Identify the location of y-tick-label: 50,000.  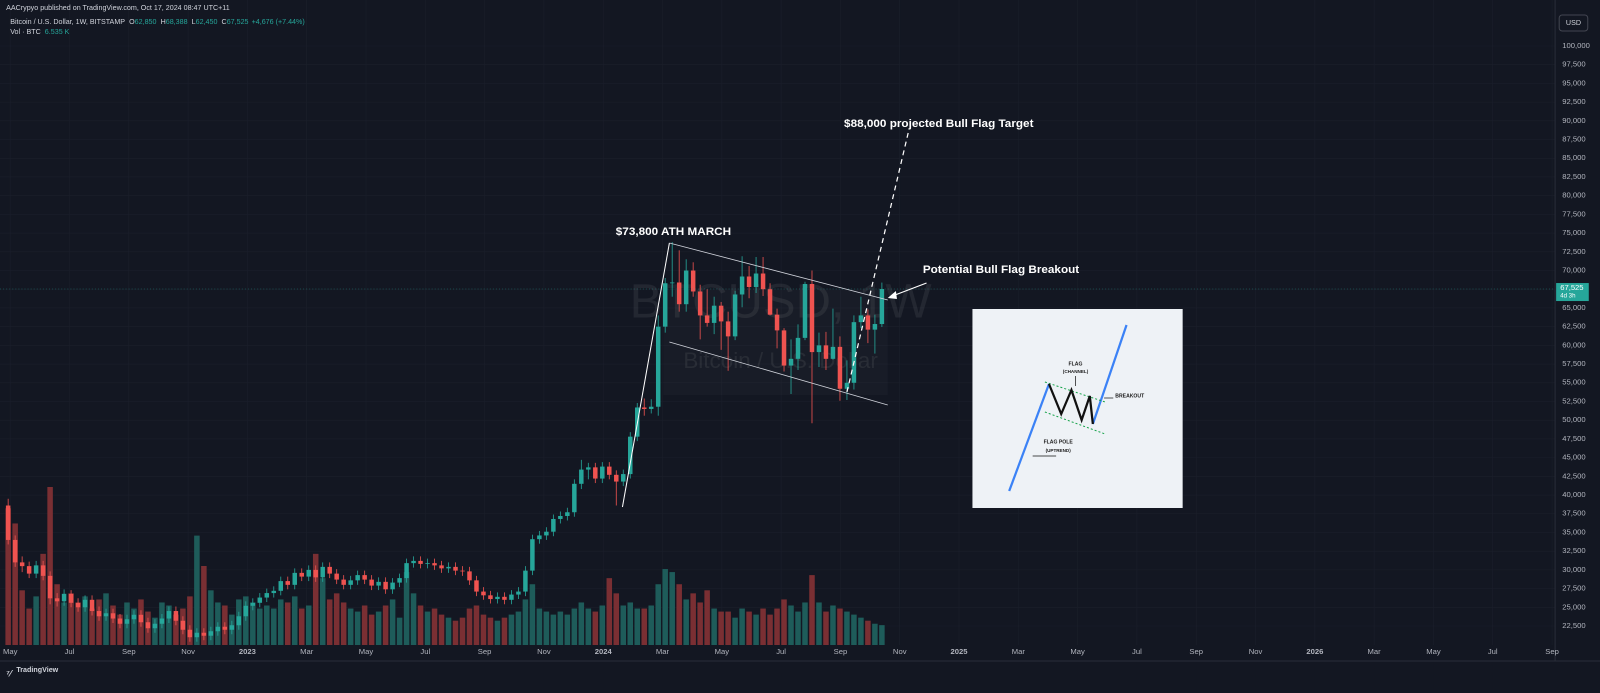
(1573, 419).